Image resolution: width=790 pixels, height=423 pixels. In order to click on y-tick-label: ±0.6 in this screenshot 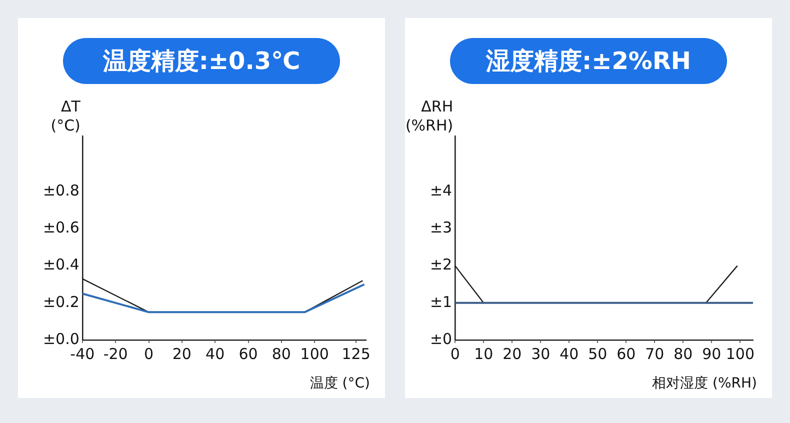, I will do `click(61, 227)`.